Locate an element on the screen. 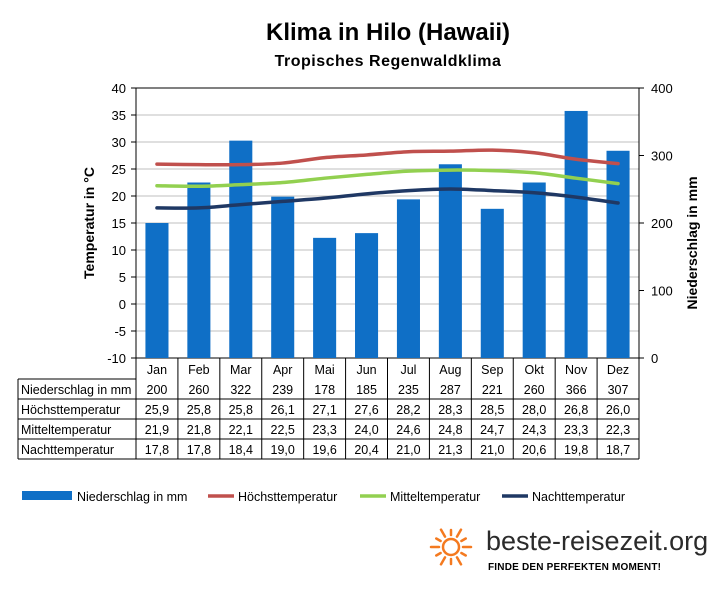 The width and height of the screenshot is (720, 593). bar-mai is located at coordinates (325, 297).